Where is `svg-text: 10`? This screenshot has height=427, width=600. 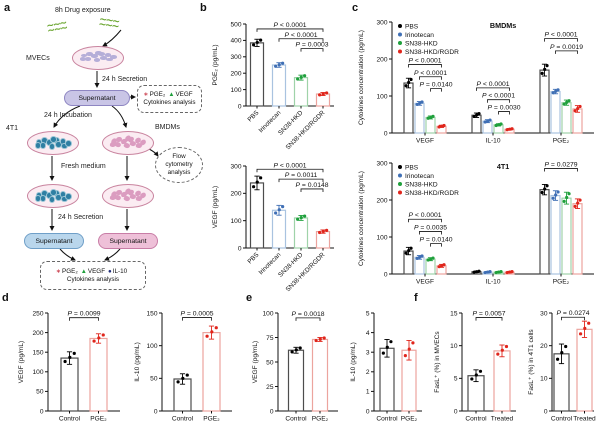 svg-text: 10 is located at coordinates (454, 346).